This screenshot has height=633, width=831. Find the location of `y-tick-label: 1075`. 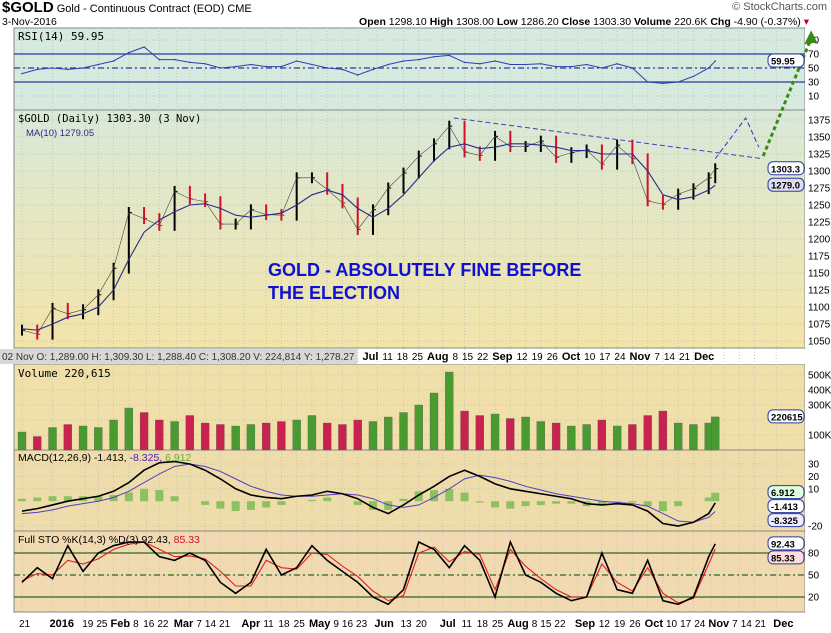

y-tick-label: 1075 is located at coordinates (819, 325).